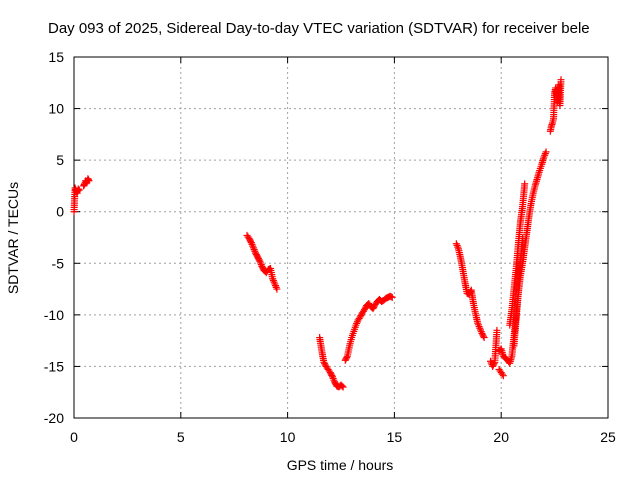 This screenshot has width=640, height=480. I want to click on x-tick-label: 0, so click(74, 437).